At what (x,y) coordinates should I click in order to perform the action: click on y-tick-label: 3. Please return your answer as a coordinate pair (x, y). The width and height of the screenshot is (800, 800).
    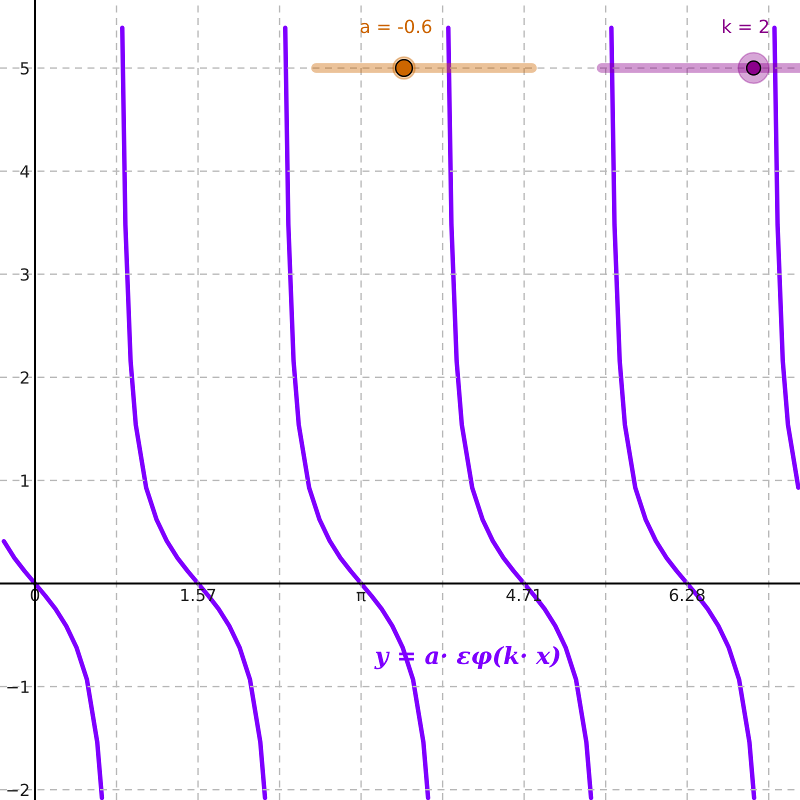
    Looking at the image, I should click on (24, 274).